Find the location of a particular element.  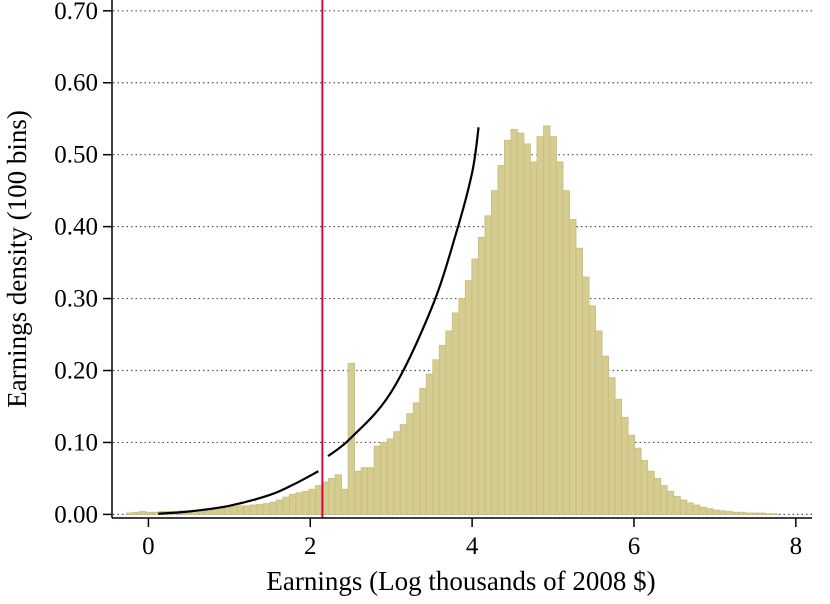

x-tick-label: 0 is located at coordinates (148, 546).